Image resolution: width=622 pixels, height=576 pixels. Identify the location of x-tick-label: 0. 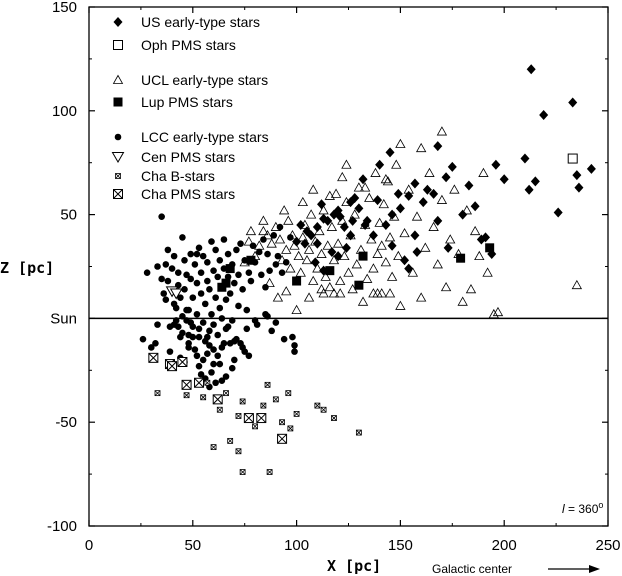
(89, 545).